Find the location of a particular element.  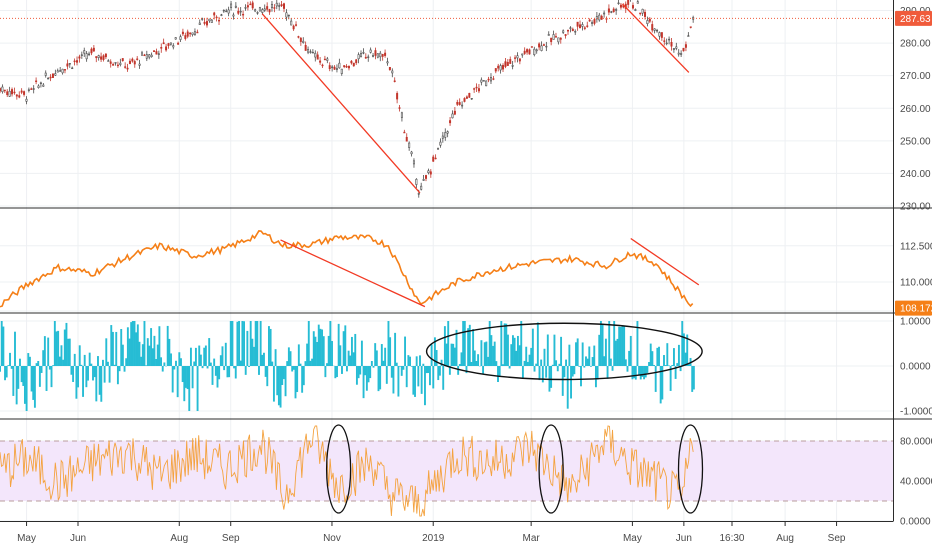

last-value-text: 108.172 is located at coordinates (916, 309).